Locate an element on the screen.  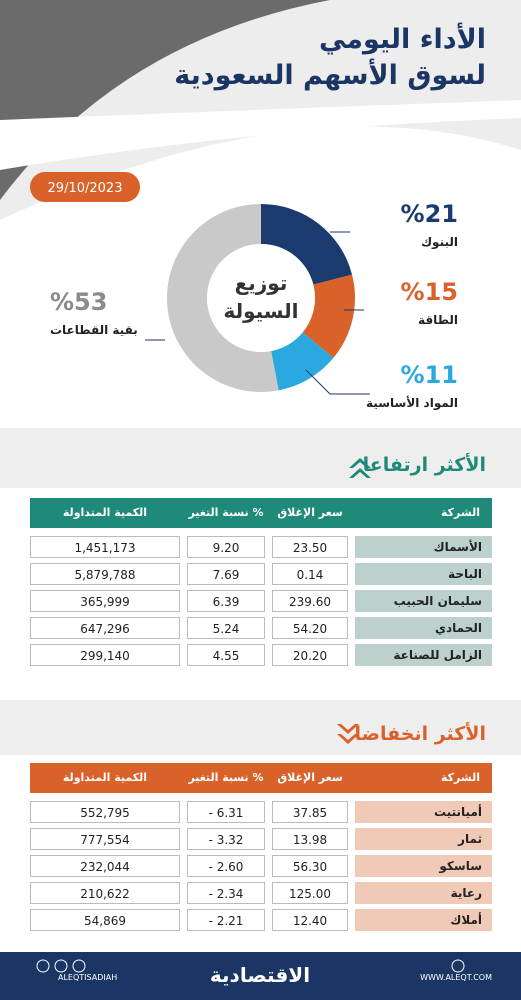
table-cell: 5.24 is located at coordinates (226, 628).